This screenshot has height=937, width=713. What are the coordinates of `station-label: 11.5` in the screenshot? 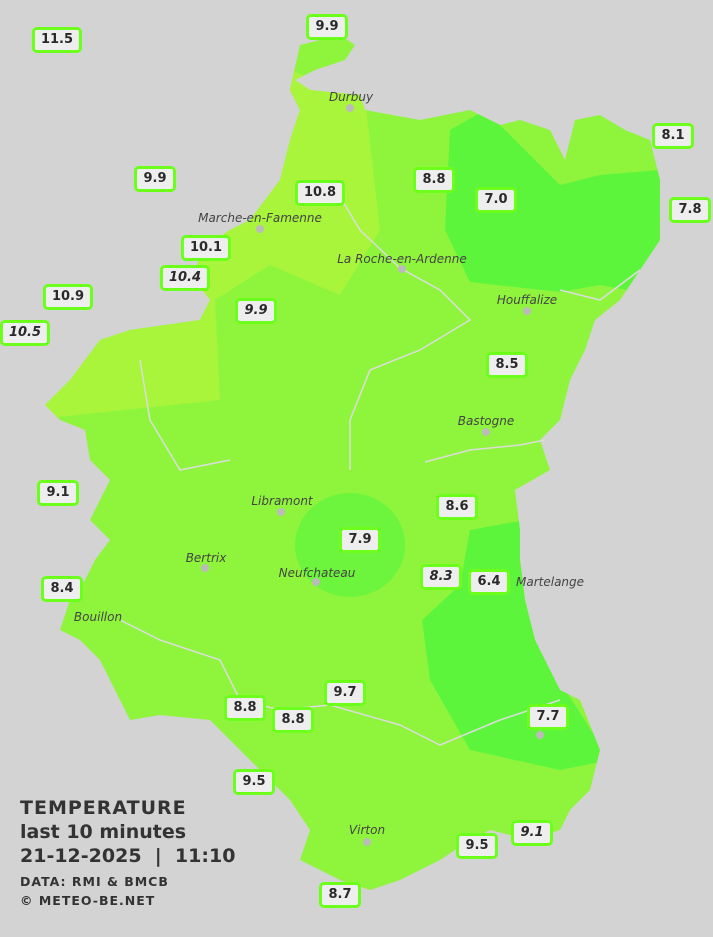 It's located at (57, 40).